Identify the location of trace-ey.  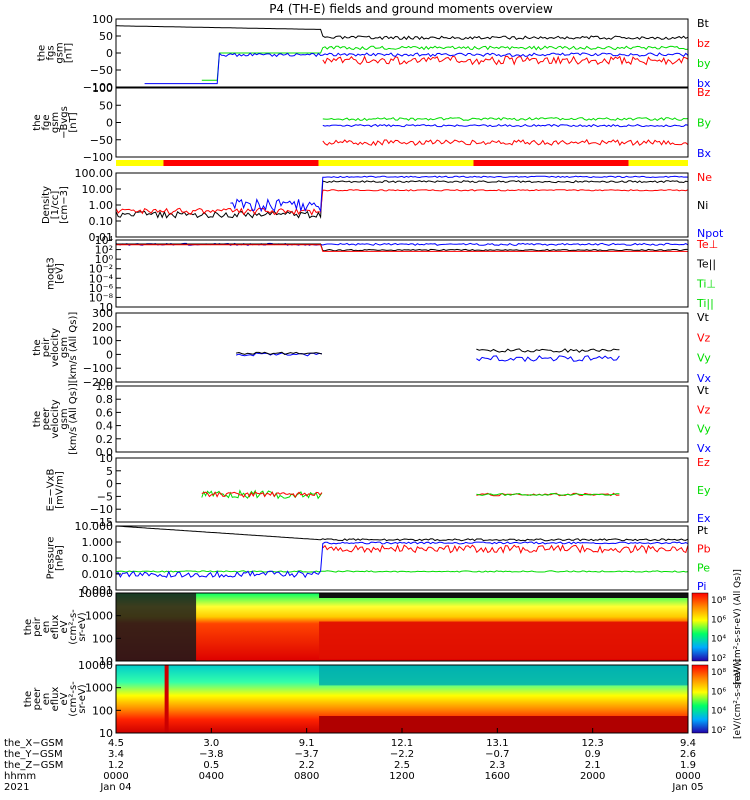
(262, 494).